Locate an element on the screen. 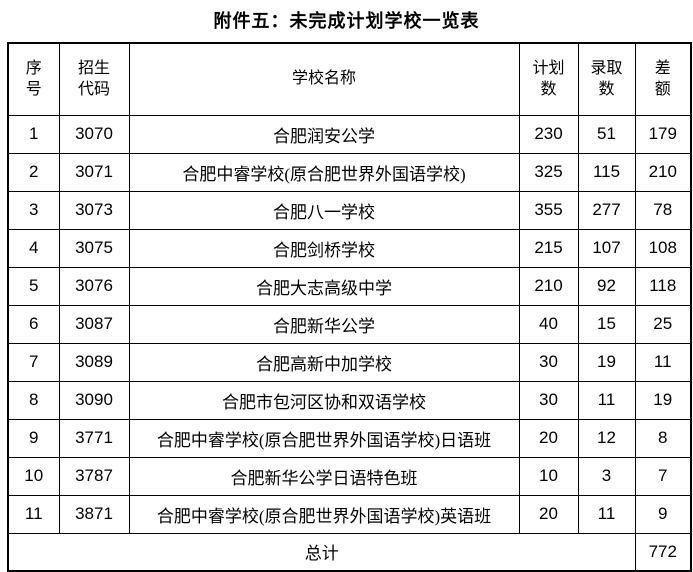  school-name-cell: 合肥润安公学 is located at coordinates (324, 134).